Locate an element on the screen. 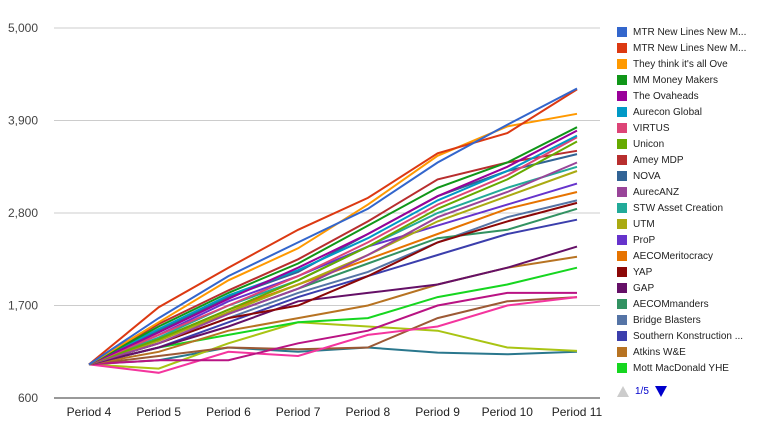 The width and height of the screenshot is (762, 429). legend-item: MM Money Makers is located at coordinates (689, 80).